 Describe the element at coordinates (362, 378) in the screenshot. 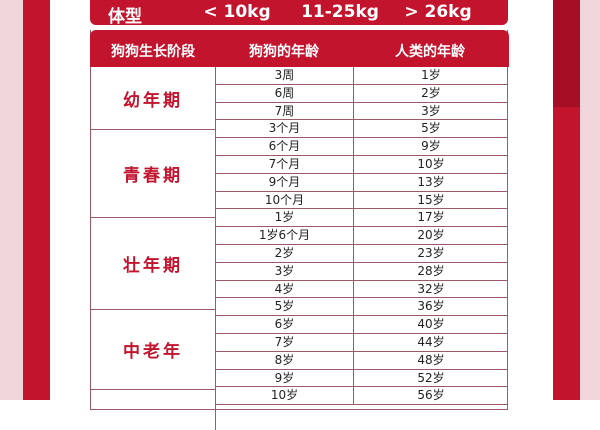

I see `table-row: 9岁 52岁` at that location.